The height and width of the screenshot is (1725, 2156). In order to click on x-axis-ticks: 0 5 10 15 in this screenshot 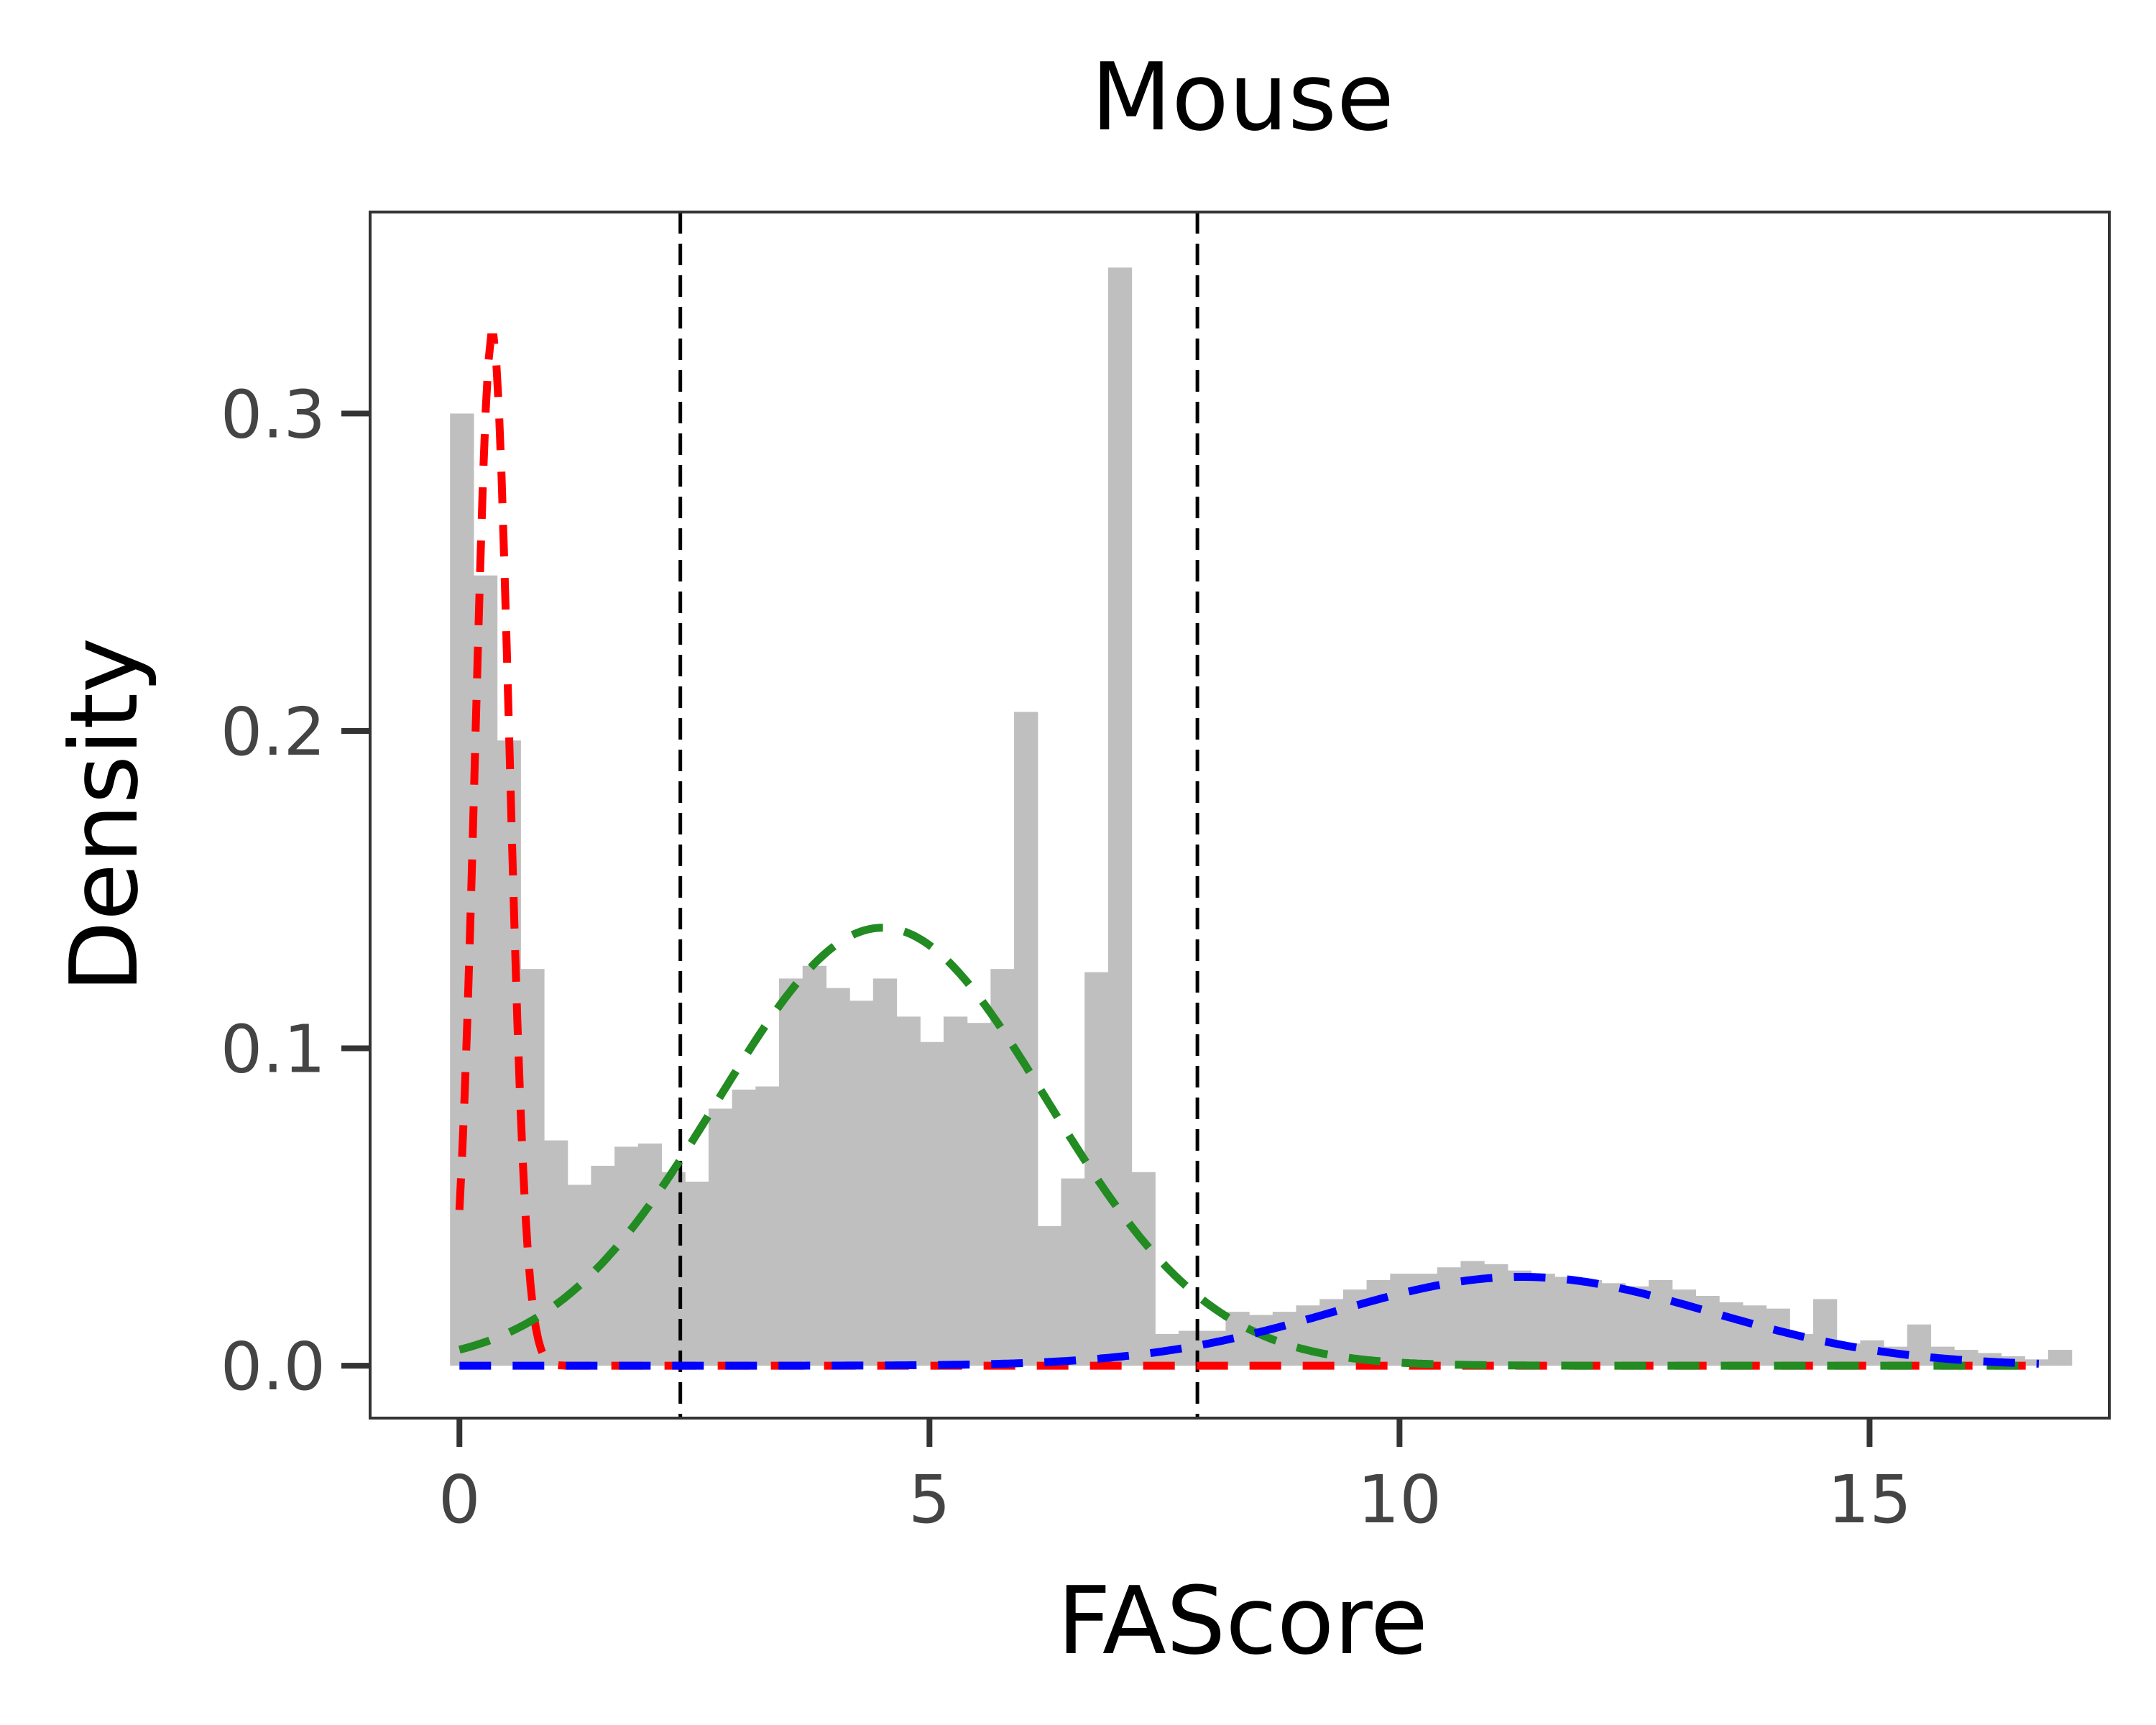, I will do `click(1175, 1478)`.